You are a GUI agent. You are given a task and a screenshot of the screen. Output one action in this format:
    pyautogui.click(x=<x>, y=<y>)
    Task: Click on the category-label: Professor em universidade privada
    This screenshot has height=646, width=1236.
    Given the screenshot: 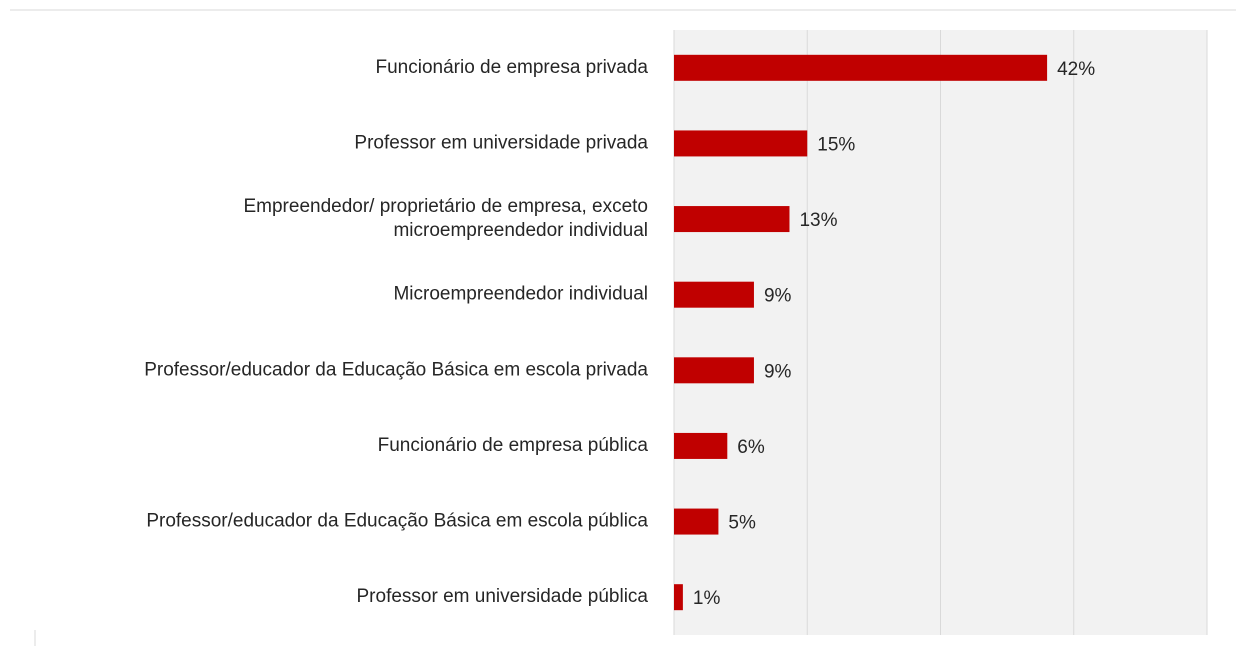 What is the action you would take?
    pyautogui.click(x=501, y=142)
    